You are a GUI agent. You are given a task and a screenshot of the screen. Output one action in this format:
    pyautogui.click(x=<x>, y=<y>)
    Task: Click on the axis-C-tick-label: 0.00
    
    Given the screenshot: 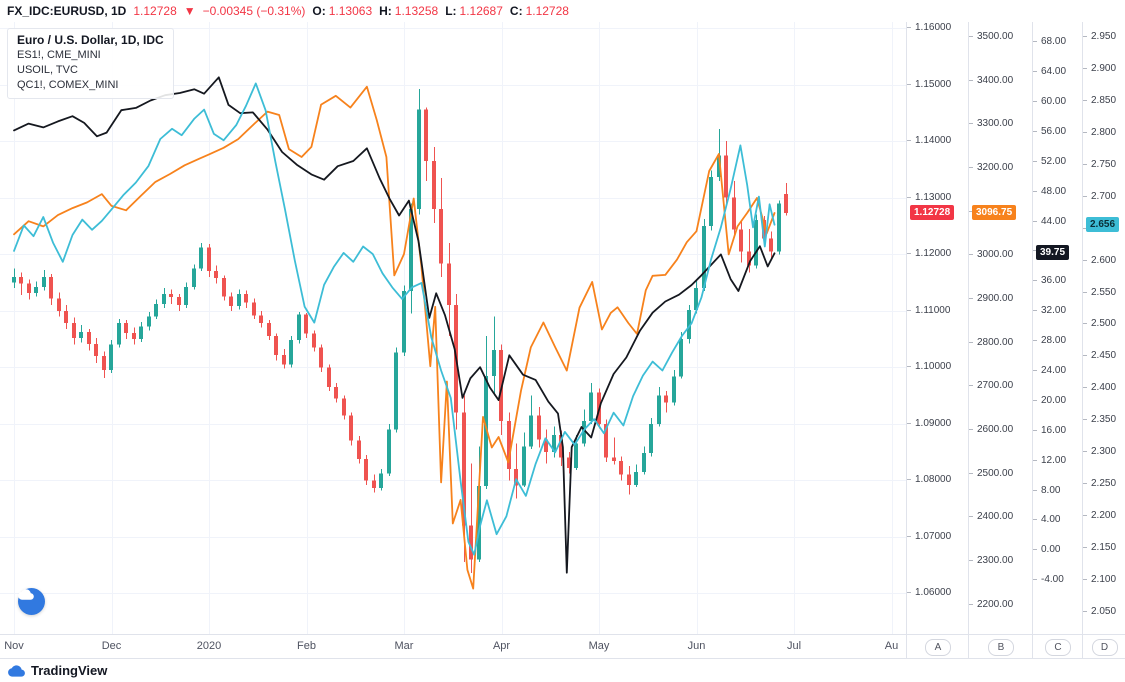 What is the action you would take?
    pyautogui.click(x=1046, y=549)
    